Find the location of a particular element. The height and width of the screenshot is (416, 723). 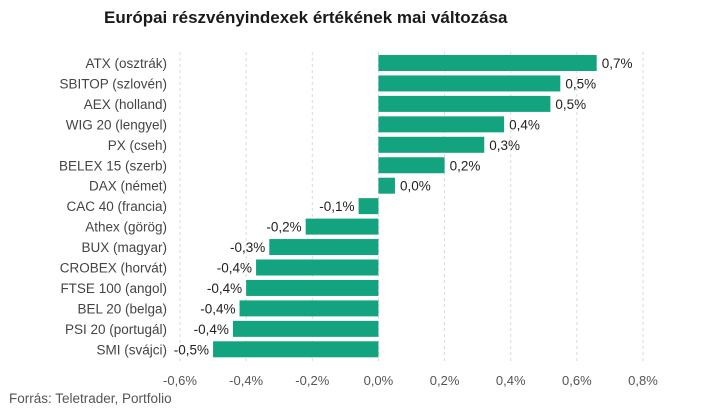

x-tick-label: 0,8% is located at coordinates (643, 380).